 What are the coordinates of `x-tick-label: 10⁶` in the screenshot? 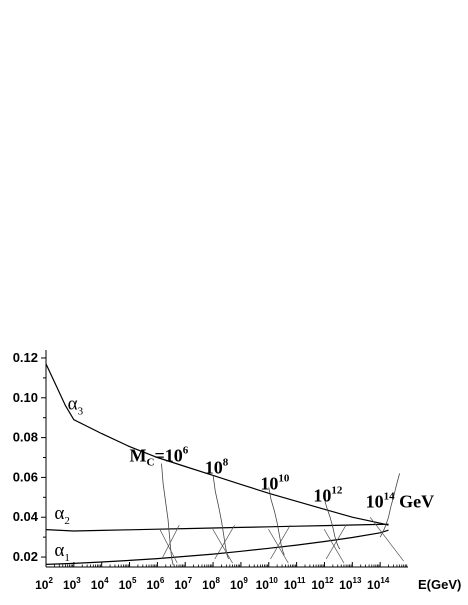 It's located at (155, 584).